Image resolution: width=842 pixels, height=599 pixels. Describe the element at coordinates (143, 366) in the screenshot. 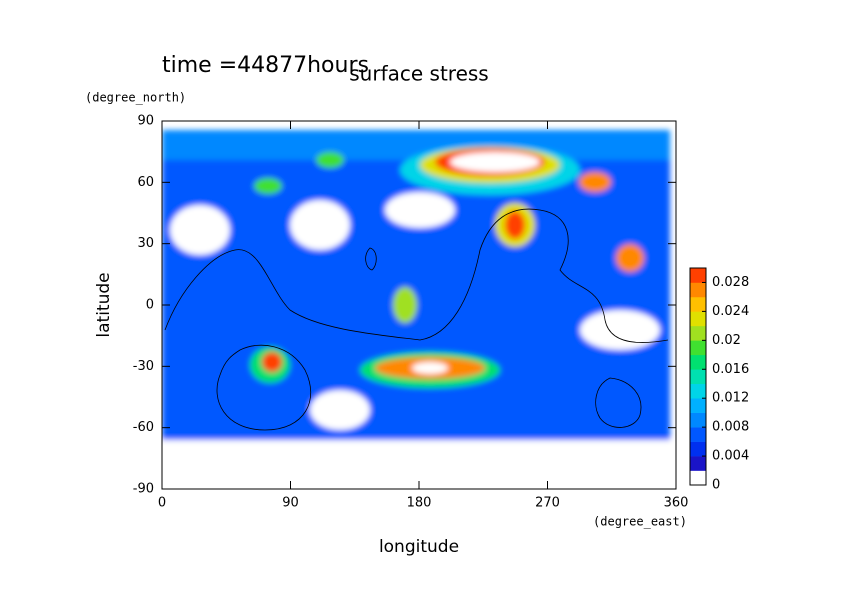

I see `y-tick-label: -30` at that location.